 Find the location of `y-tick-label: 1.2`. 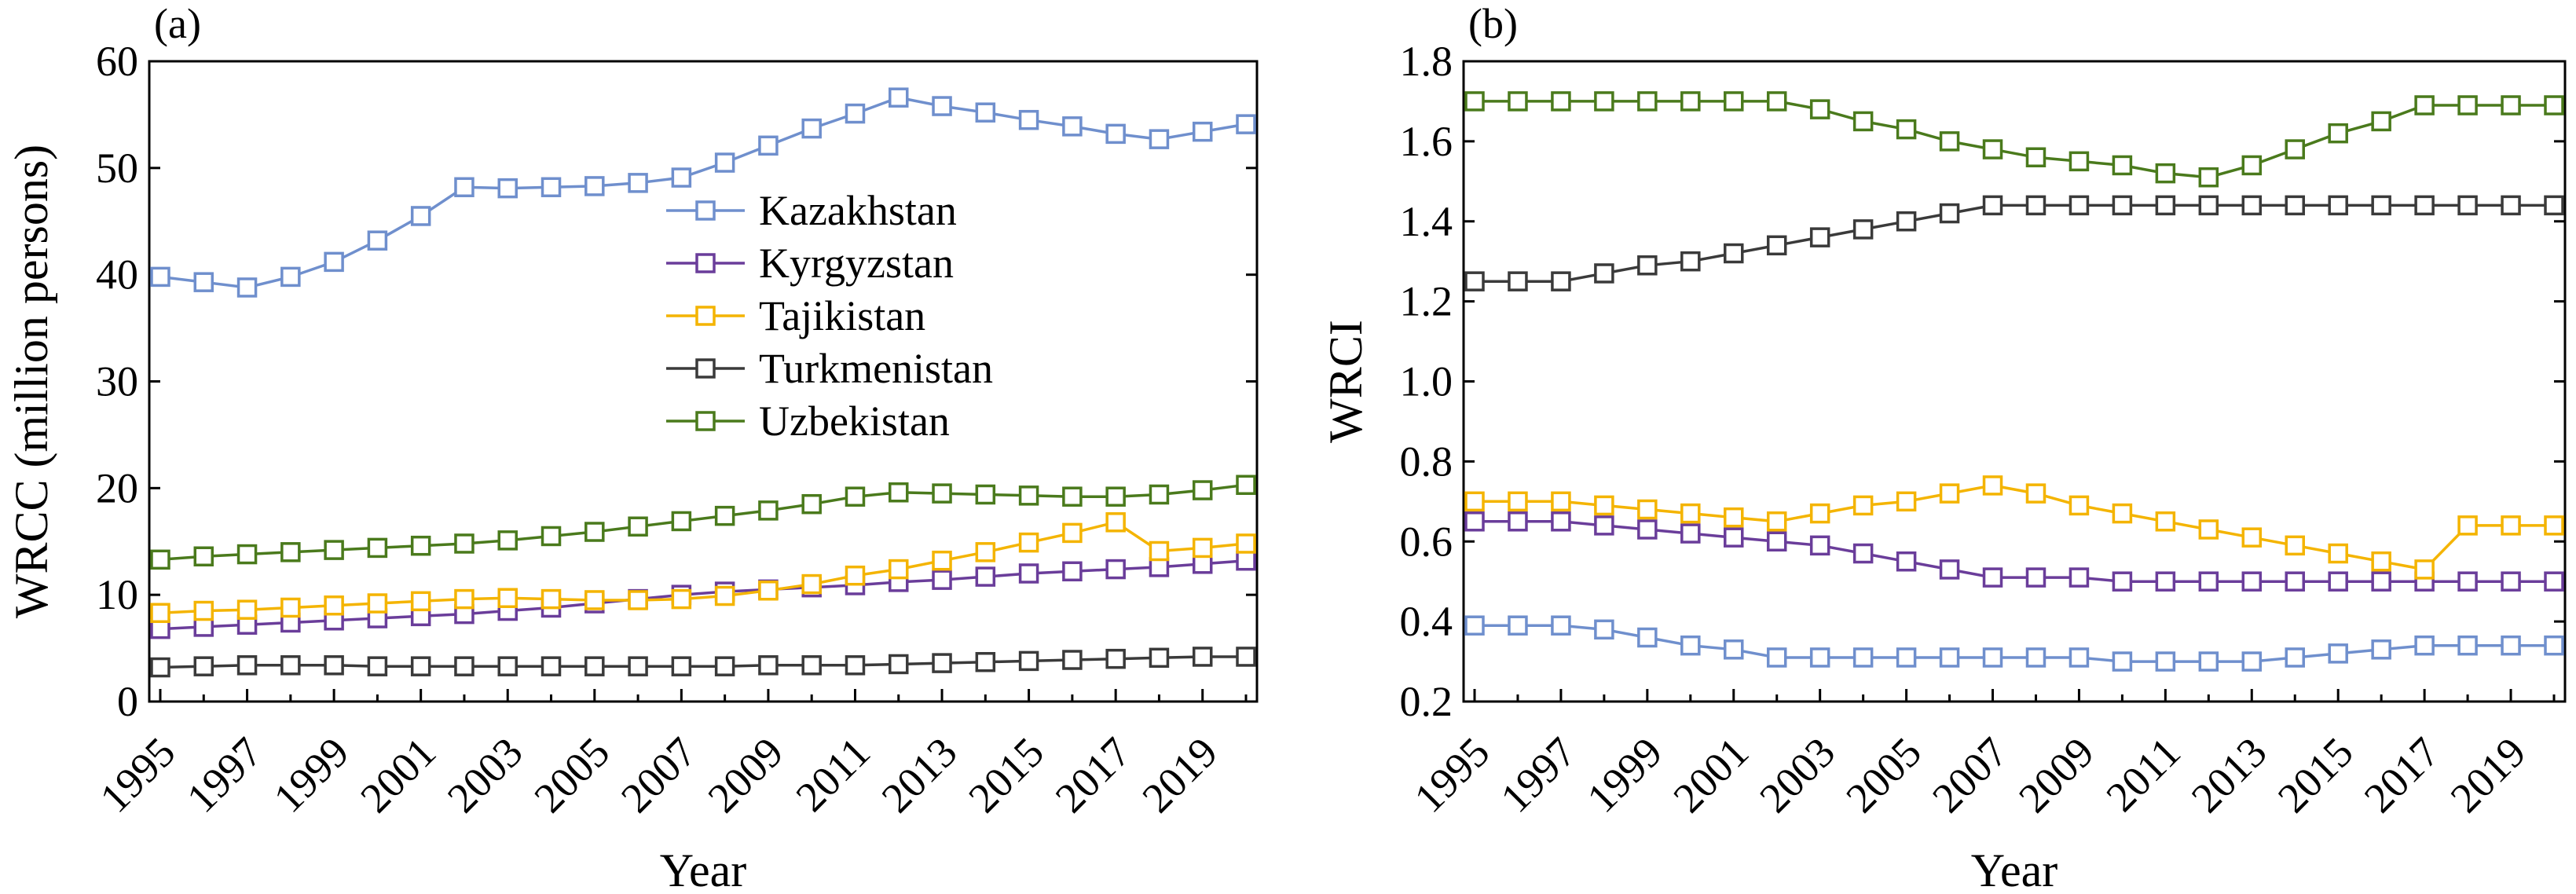

y-tick-label: 1.2 is located at coordinates (1426, 301).